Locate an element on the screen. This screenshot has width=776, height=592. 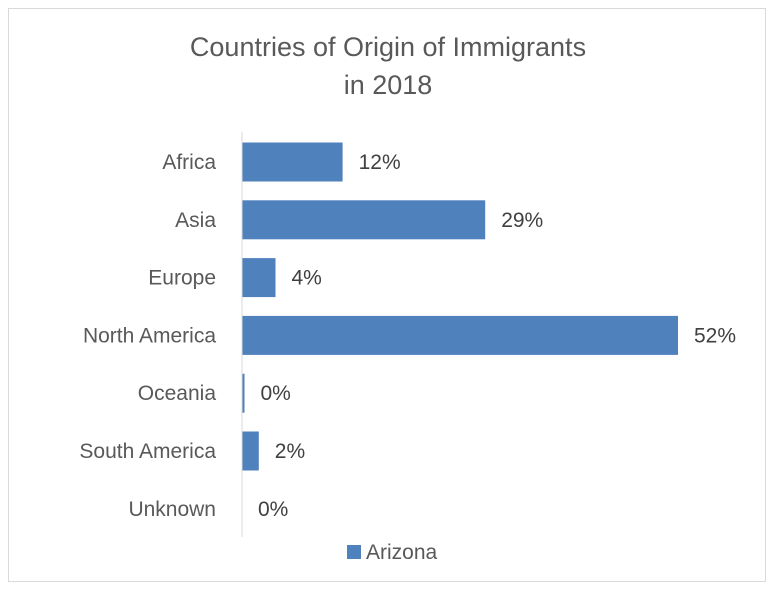
chart-title-line-2: in 2018 is located at coordinates (388, 85).